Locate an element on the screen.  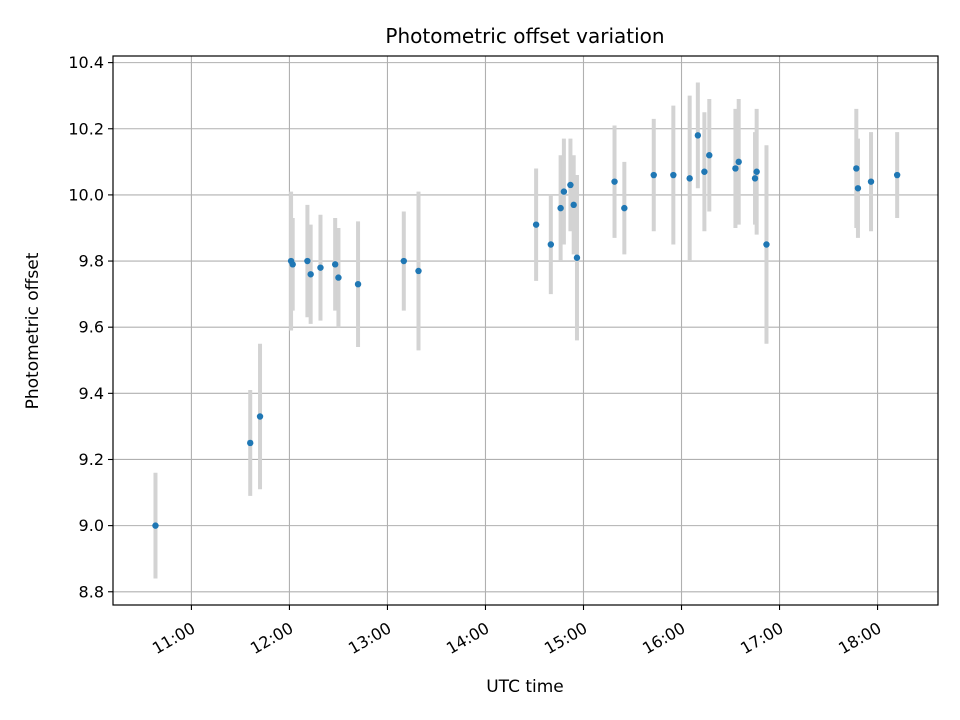
y-tick-label: 10.2 is located at coordinates (86, 128).